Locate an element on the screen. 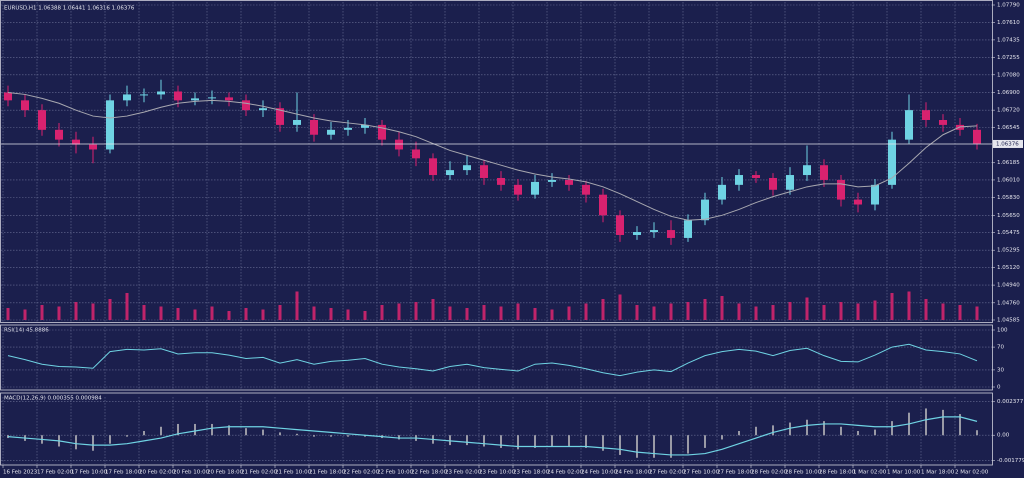 This screenshot has height=478, width=1024. y-tick-label: 1.07080 is located at coordinates (1008, 75).